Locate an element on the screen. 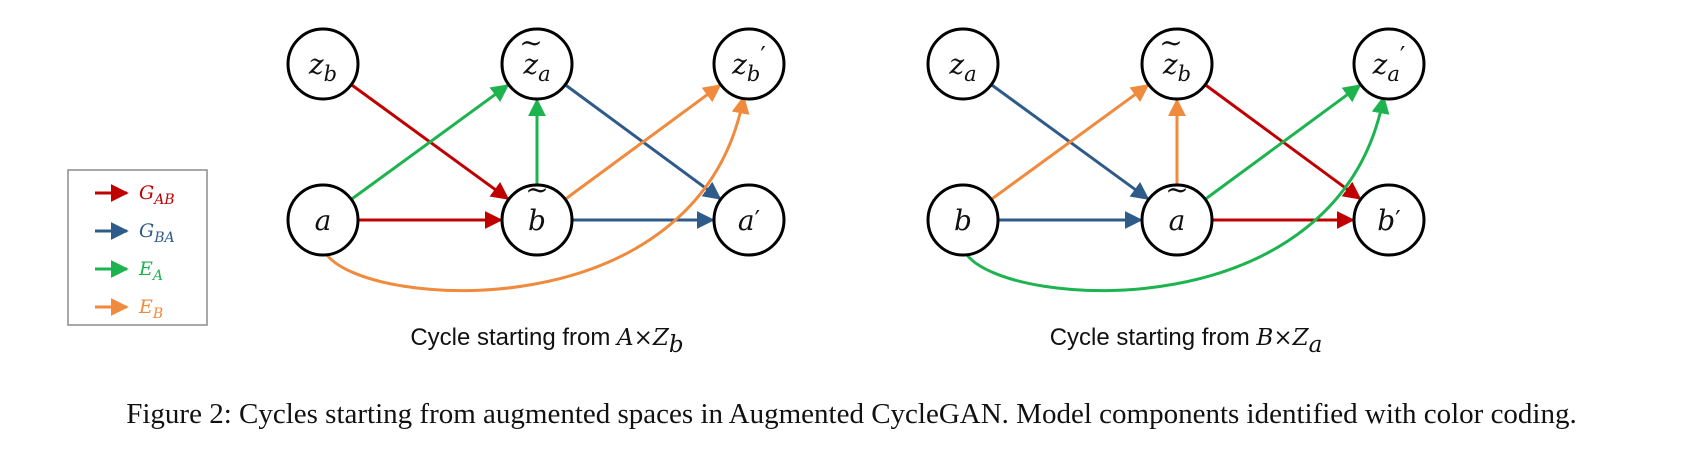 This screenshot has height=471, width=1703. node-right-za: za is located at coordinates (963, 64).